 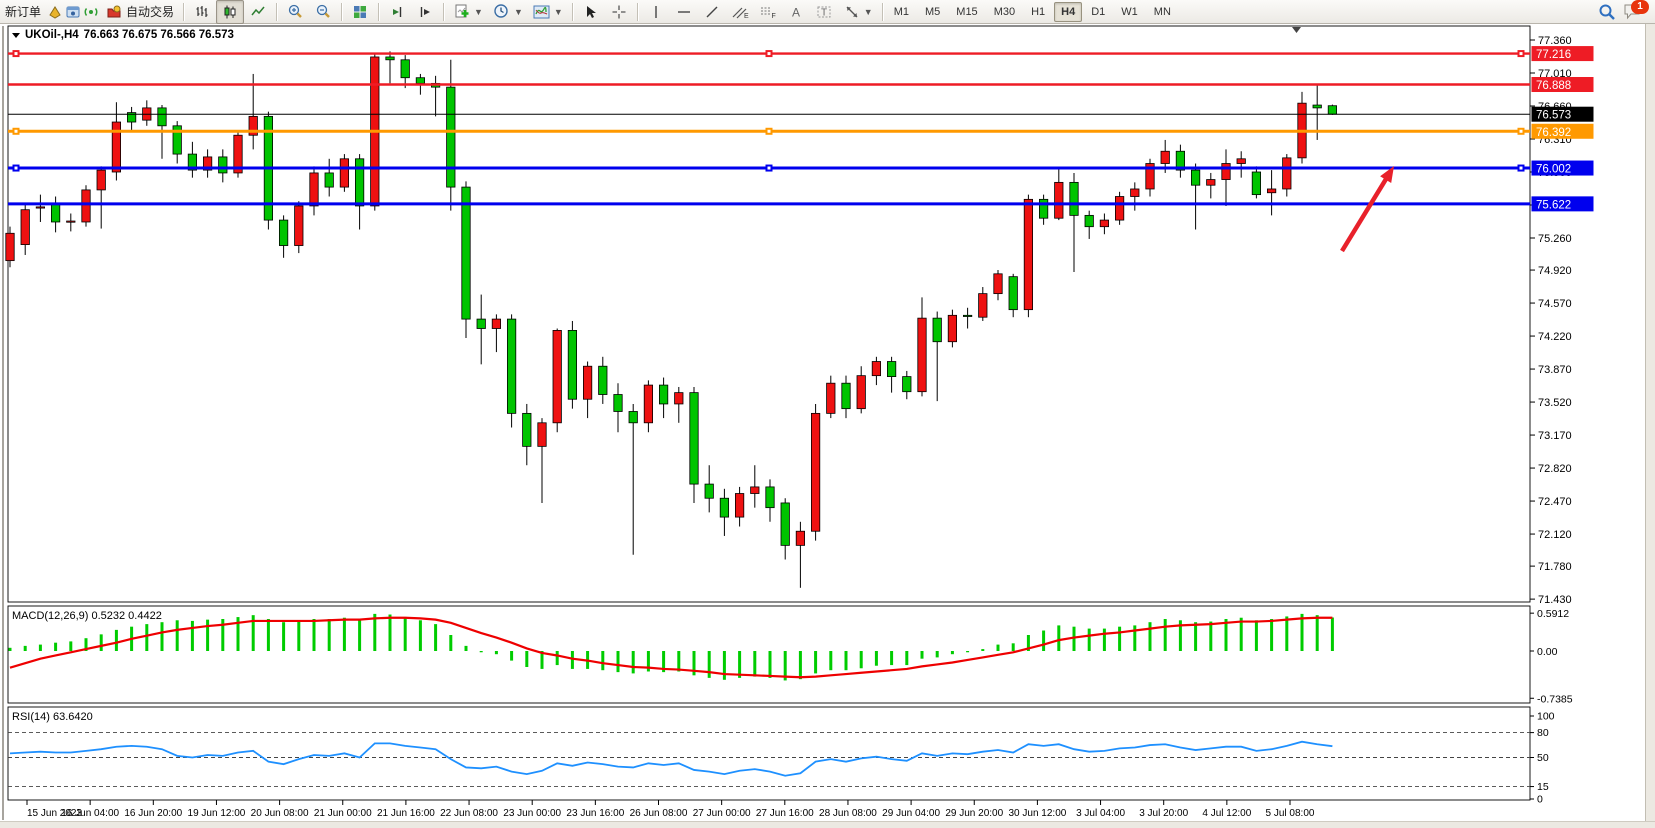 What do you see at coordinates (768, 12) in the screenshot?
I see `fibonacci-button: F` at bounding box center [768, 12].